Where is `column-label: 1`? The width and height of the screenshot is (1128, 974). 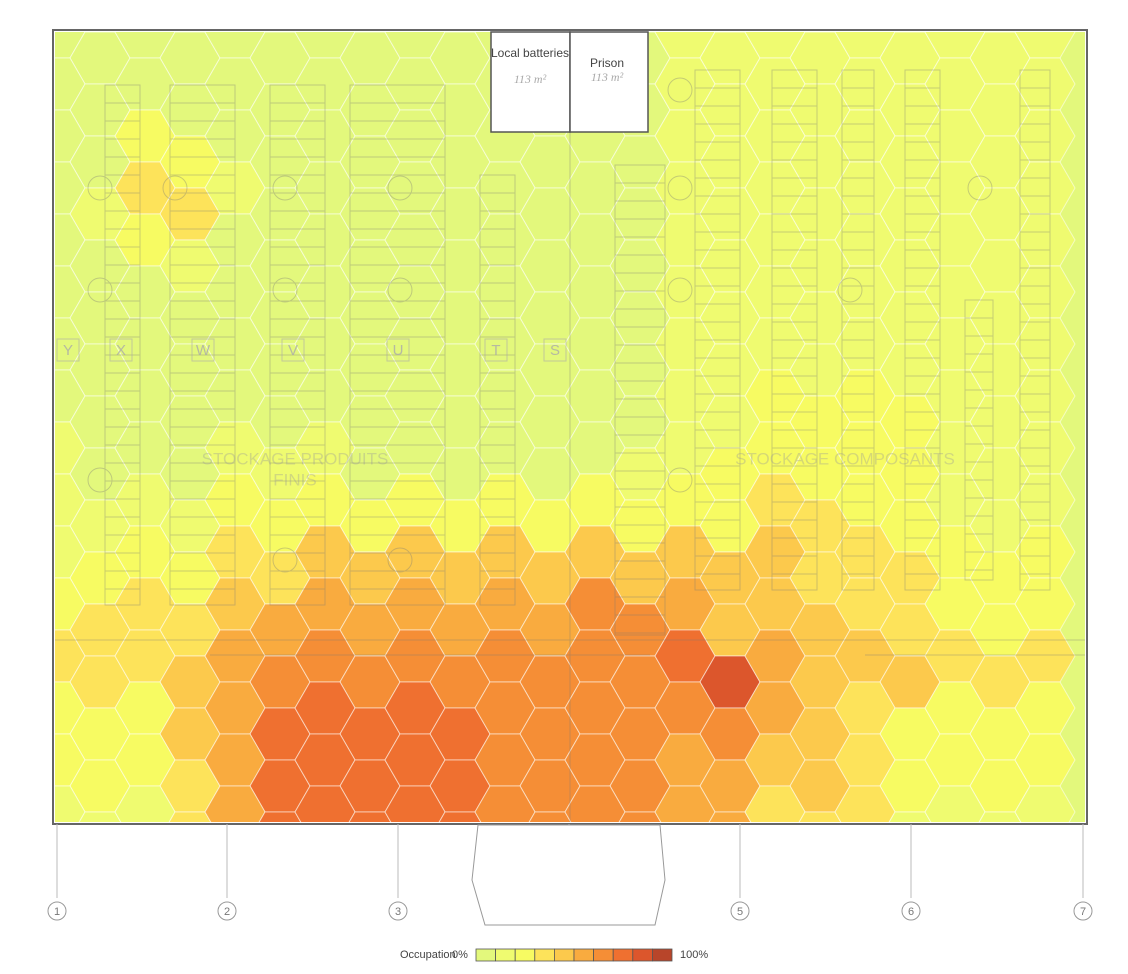
column-label: 1 is located at coordinates (57, 912).